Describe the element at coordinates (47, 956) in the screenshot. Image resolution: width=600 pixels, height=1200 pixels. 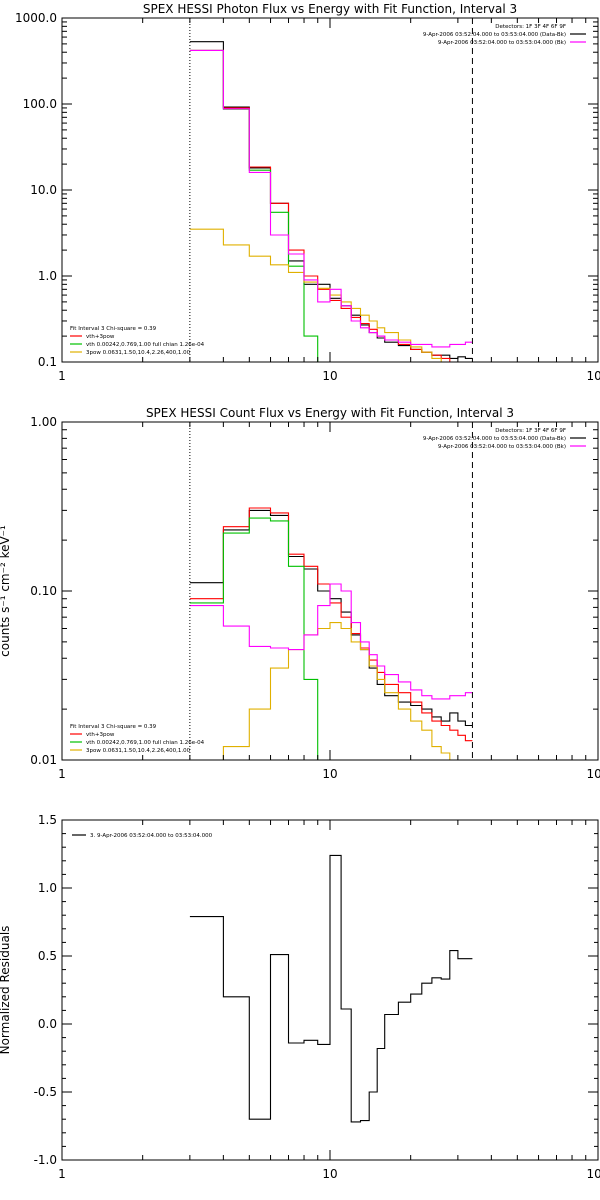
I see `y-tick-label: 0.5` at that location.